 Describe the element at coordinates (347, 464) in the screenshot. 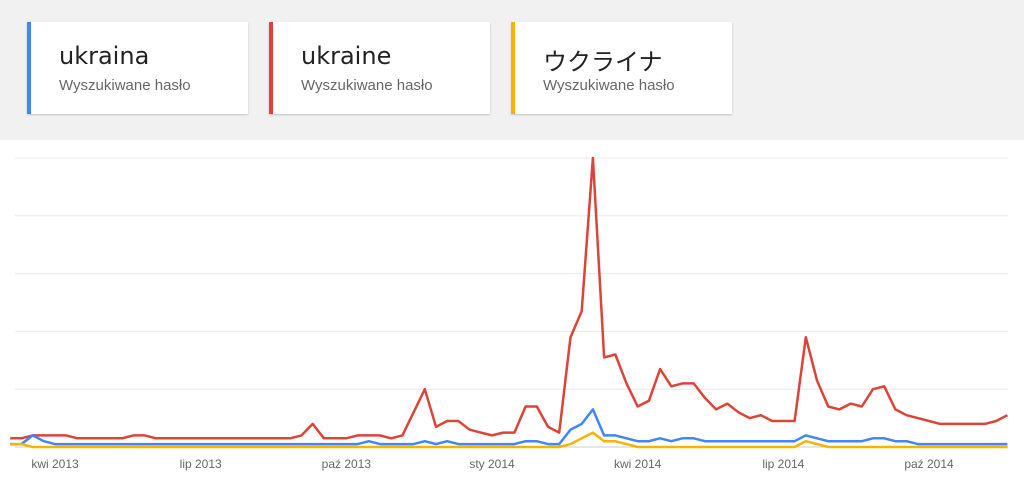

I see `x-tick-label: paź 2013` at that location.